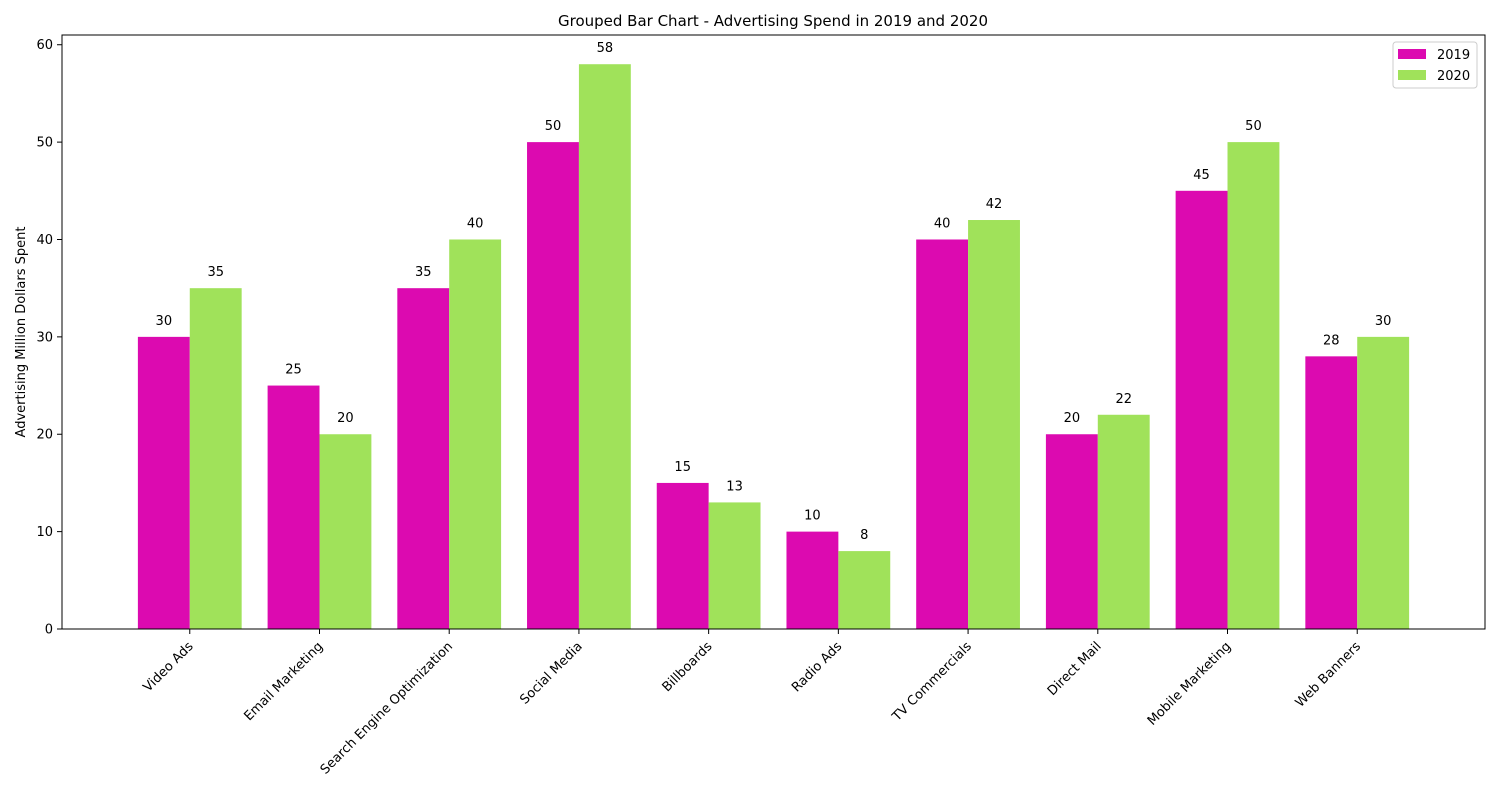 Image resolution: width=1500 pixels, height=800 pixels. Describe the element at coordinates (942, 434) in the screenshot. I see `bar-2019-tv-commercials` at that location.